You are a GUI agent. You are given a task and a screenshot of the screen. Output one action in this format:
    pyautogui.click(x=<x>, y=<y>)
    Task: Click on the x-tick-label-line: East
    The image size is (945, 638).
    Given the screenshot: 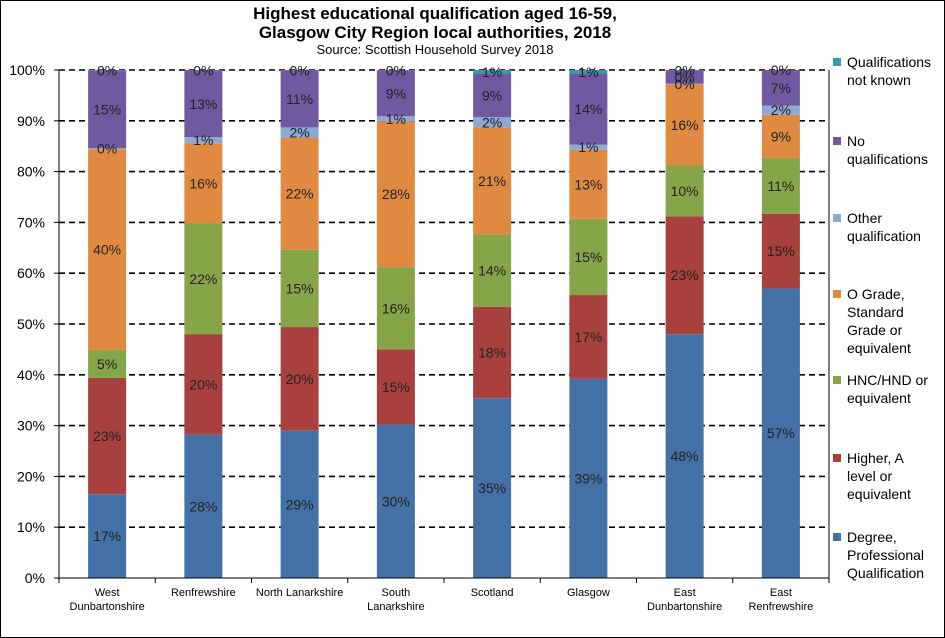 What is the action you would take?
    pyautogui.click(x=685, y=593)
    